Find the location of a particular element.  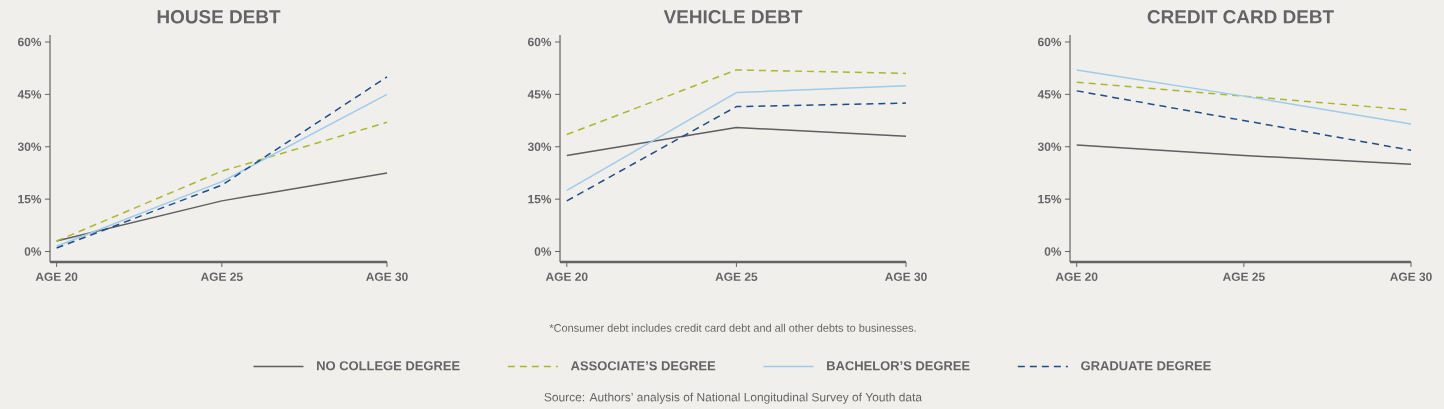

chart-title: HOUSE DEBT is located at coordinates (219, 17).